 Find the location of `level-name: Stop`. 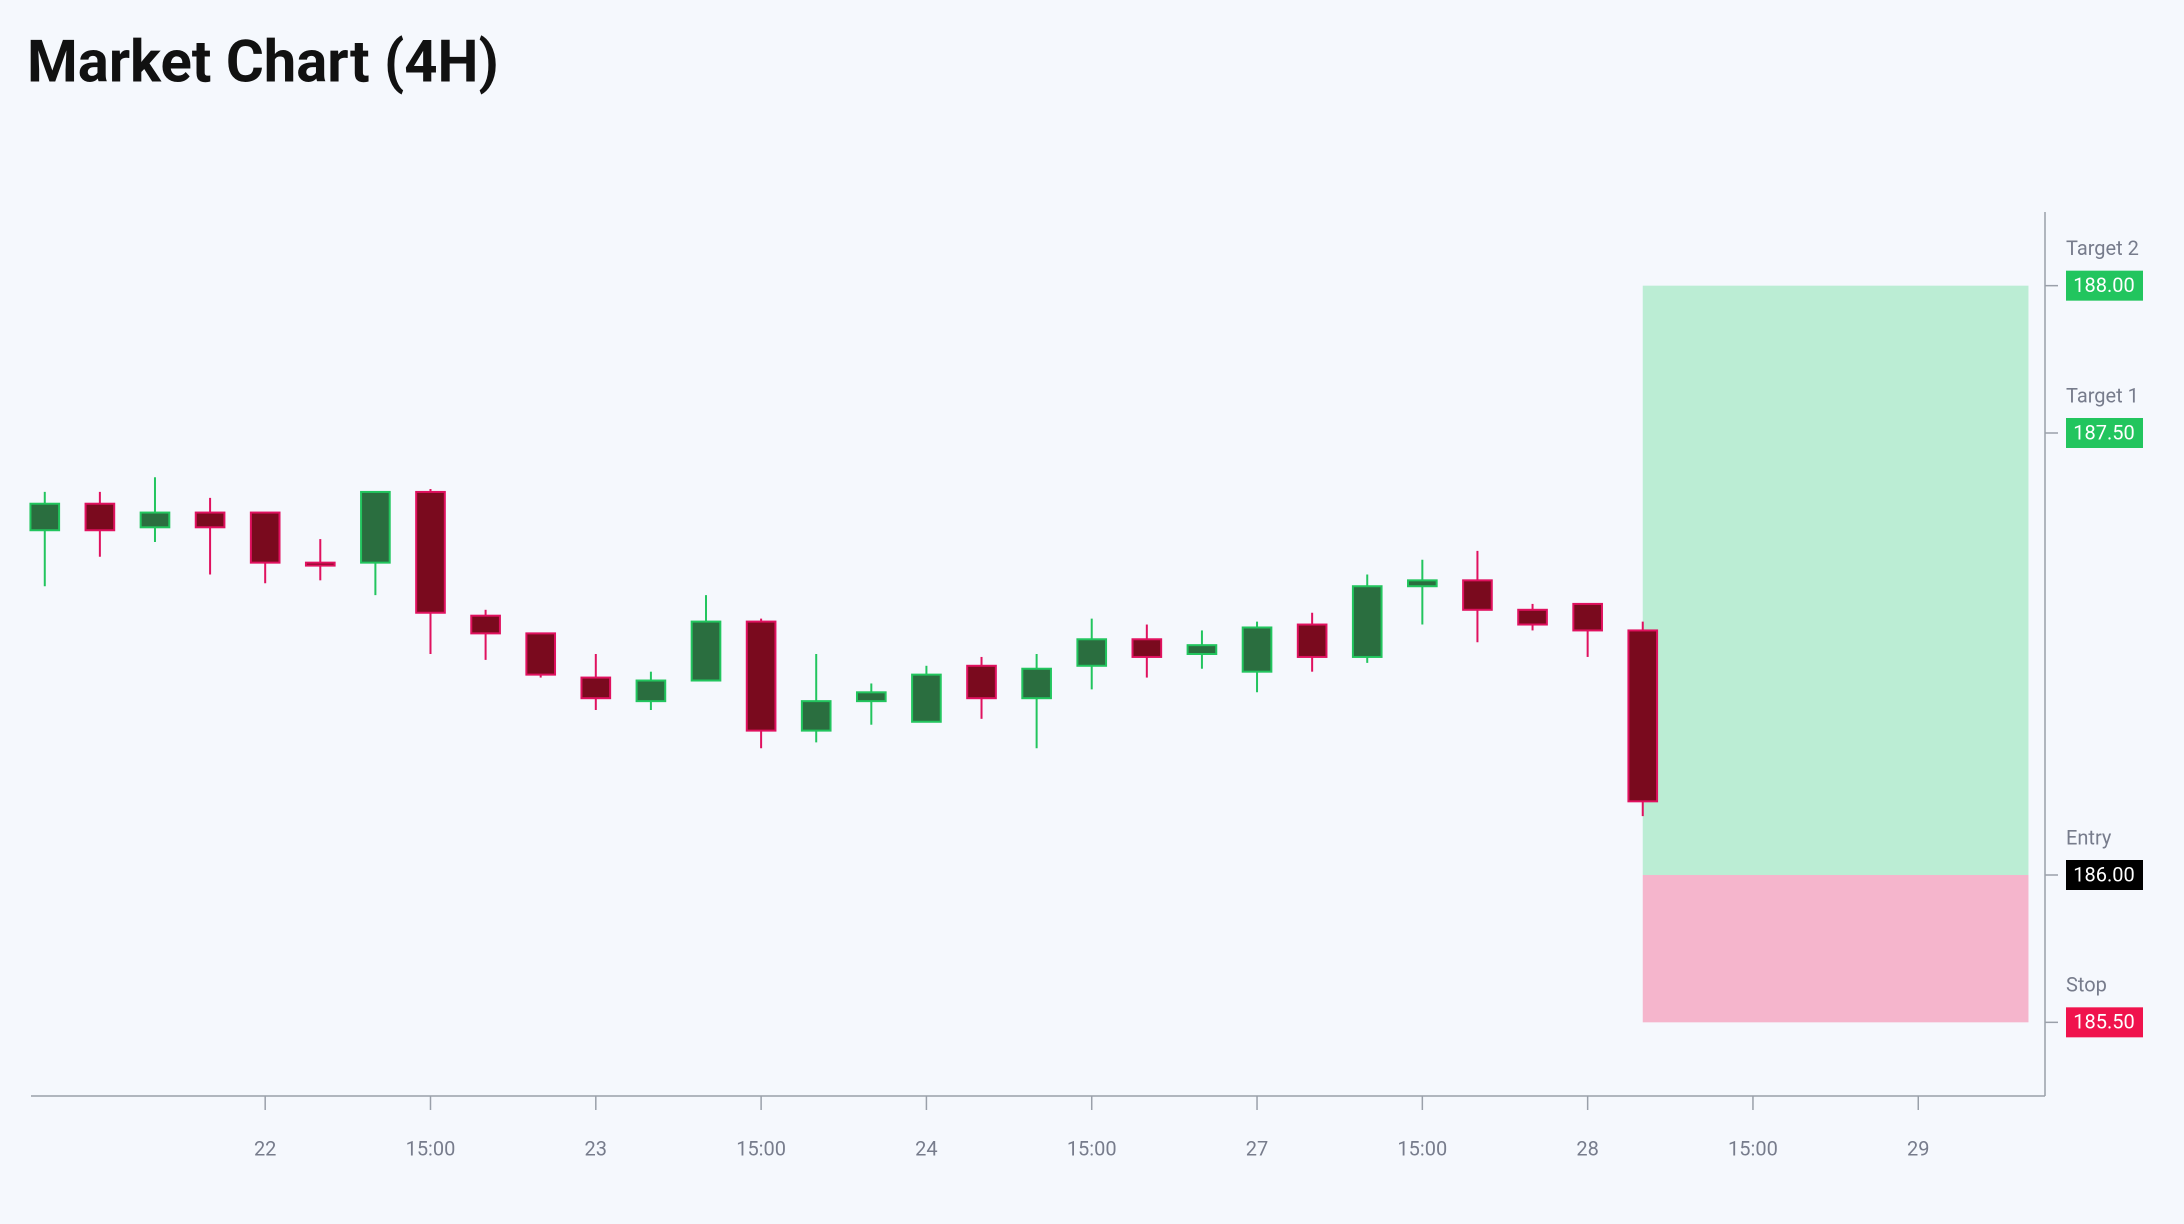

level-name: Stop is located at coordinates (2086, 985).